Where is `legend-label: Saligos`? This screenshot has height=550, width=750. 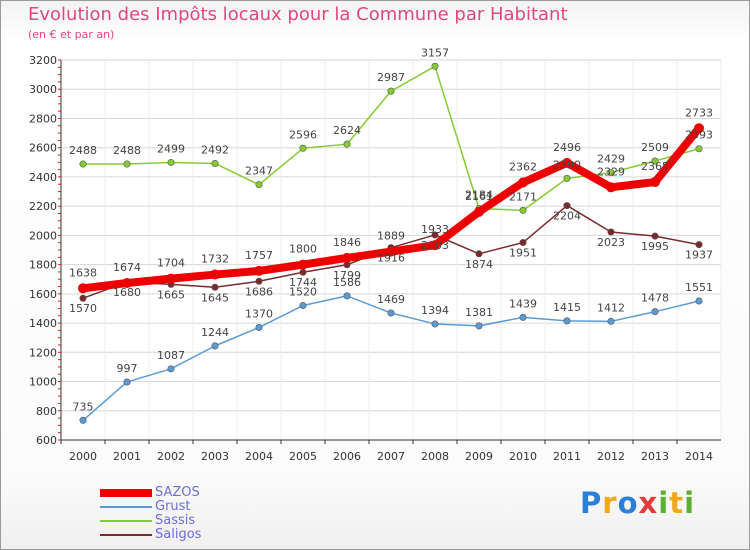 legend-label: Saligos is located at coordinates (178, 534).